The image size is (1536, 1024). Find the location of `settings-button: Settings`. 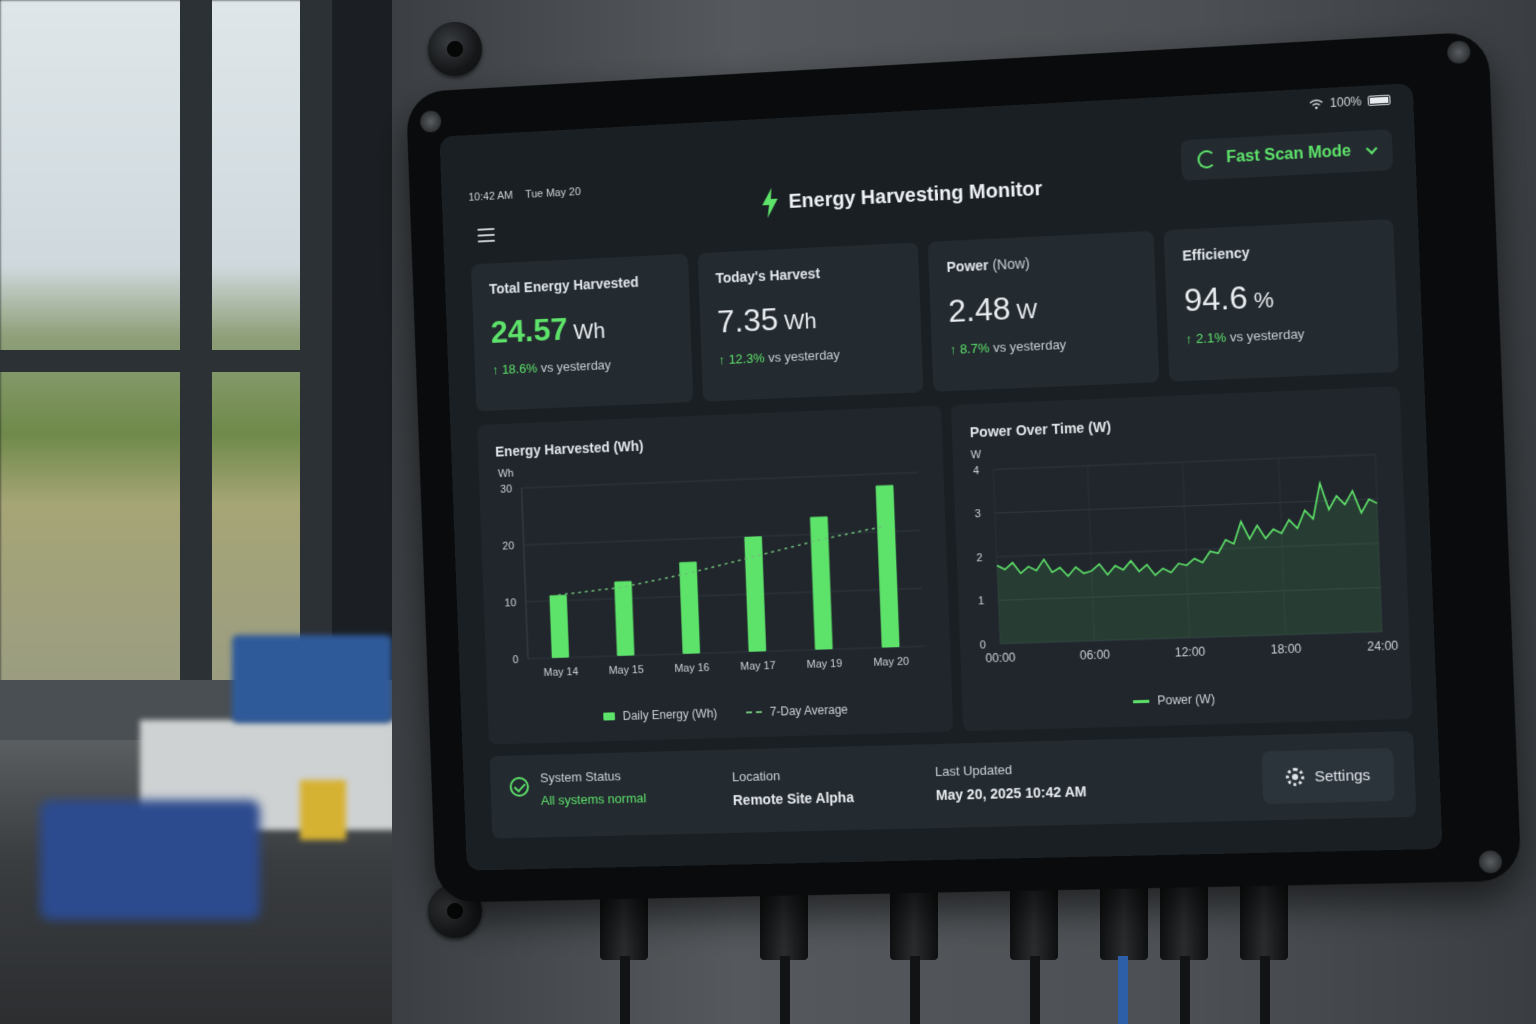

settings-button: Settings is located at coordinates (1328, 776).